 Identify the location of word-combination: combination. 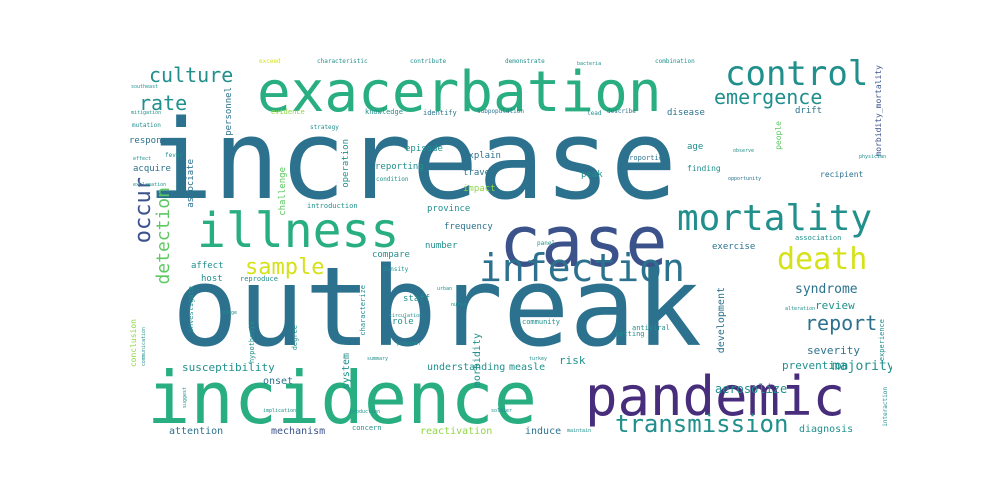
(675, 61).